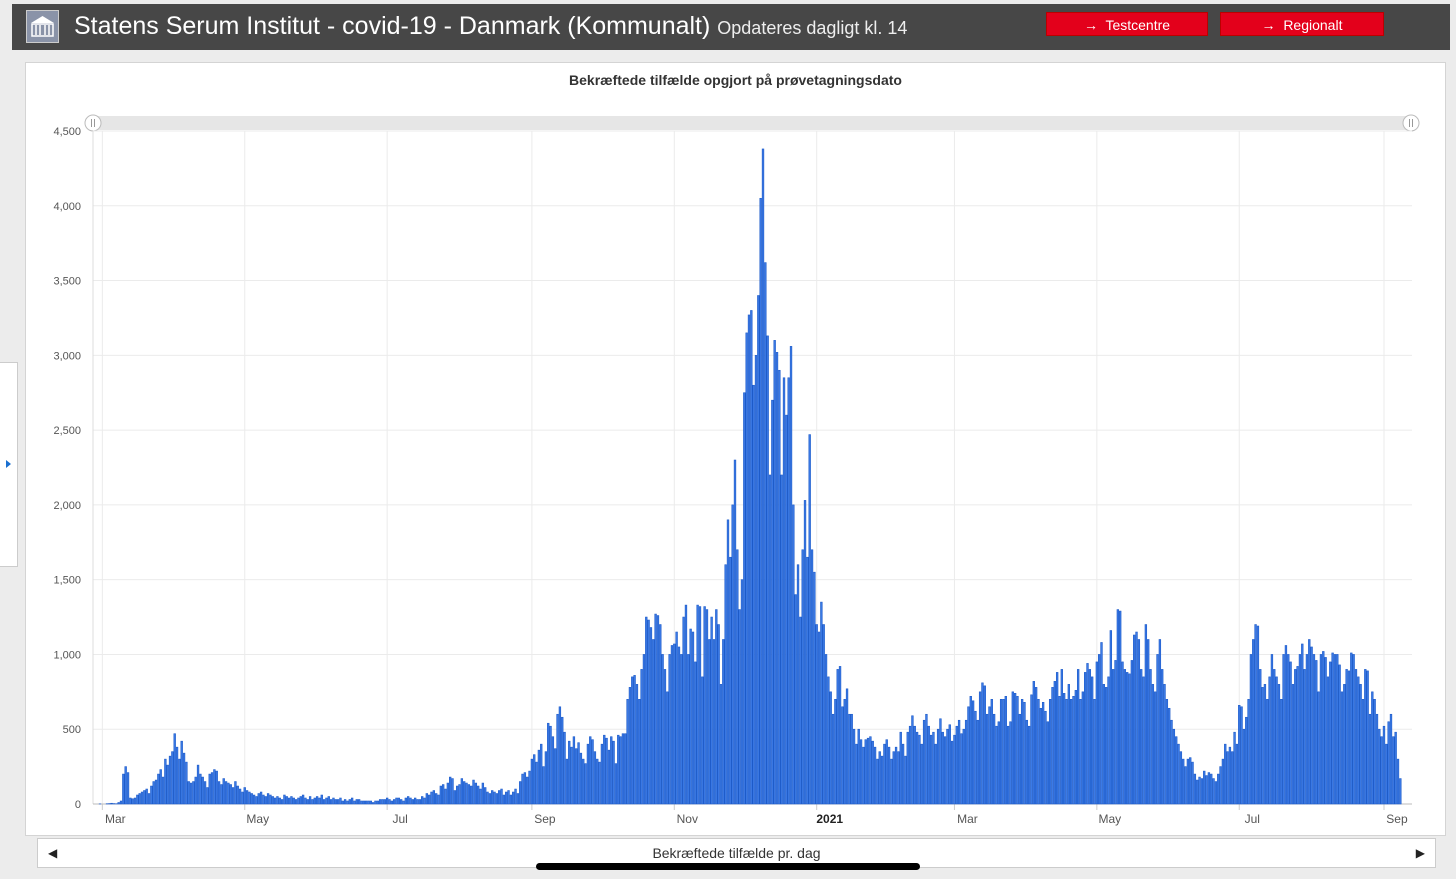  I want to click on button-label: Regionalt, so click(1313, 25).